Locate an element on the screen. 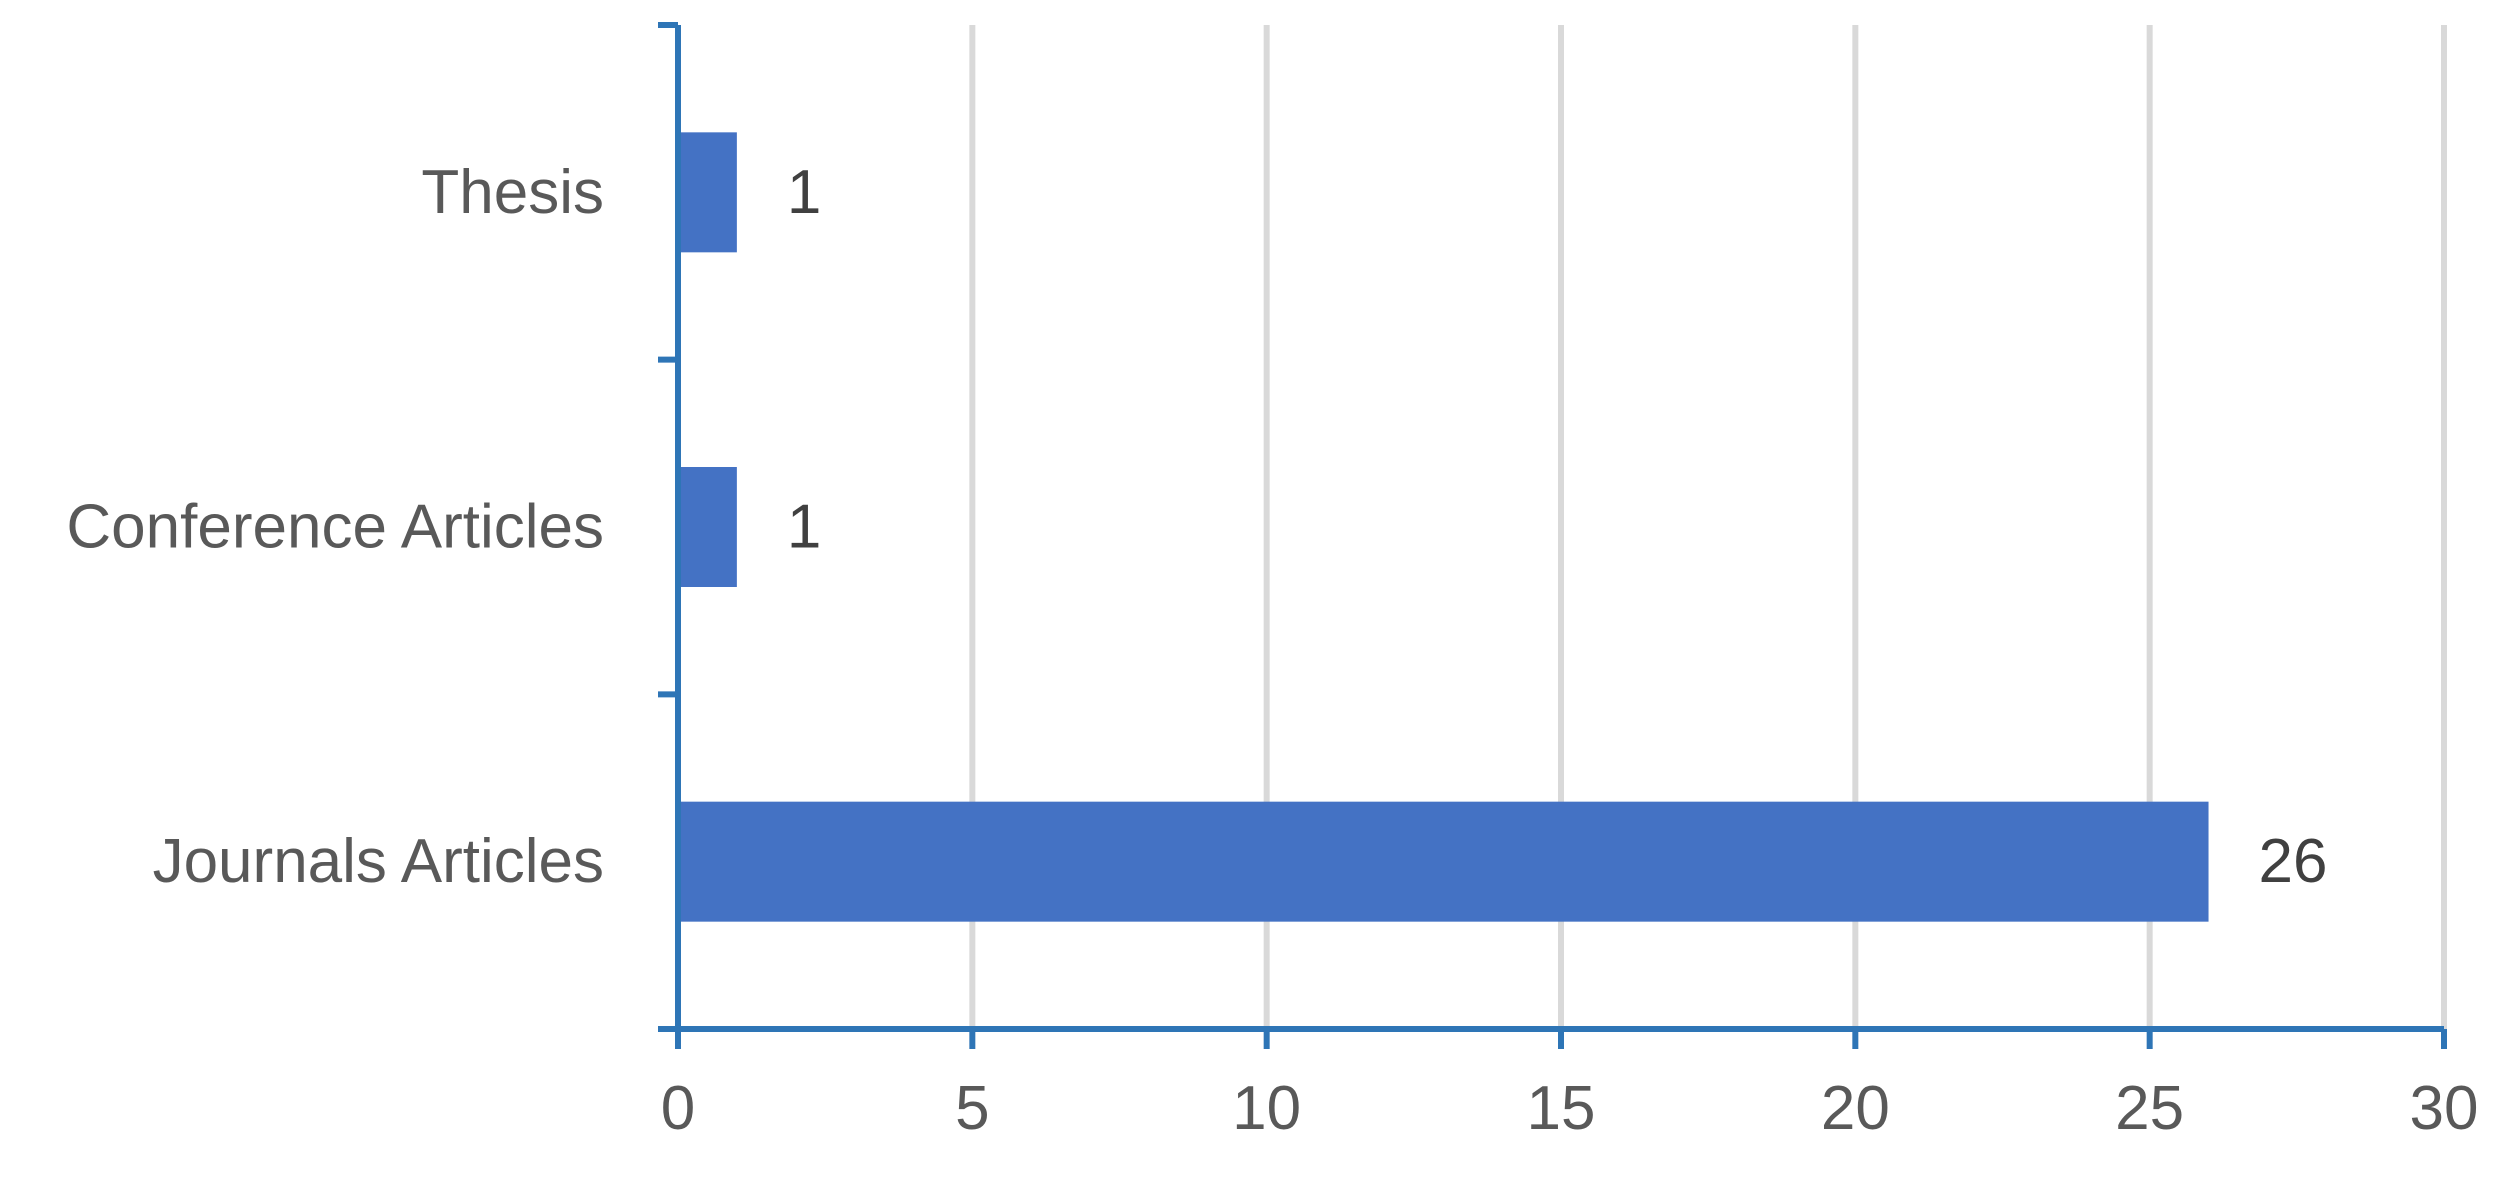 The height and width of the screenshot is (1180, 2494). x-tick-label-20: 20 is located at coordinates (1855, 1108).